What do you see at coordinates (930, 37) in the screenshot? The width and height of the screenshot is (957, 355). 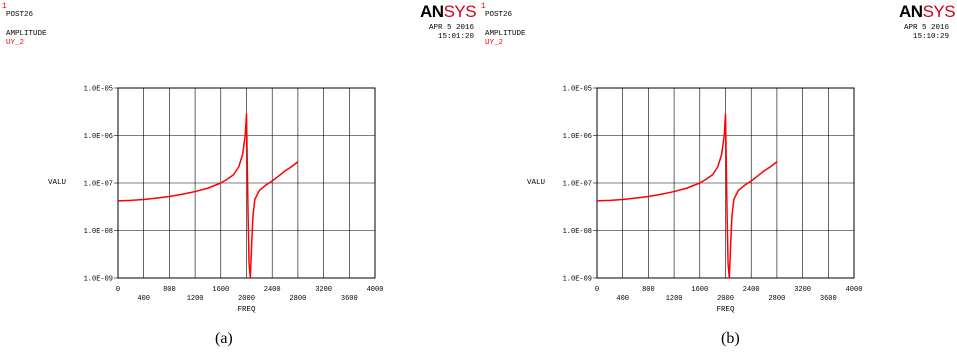 I see `timestamp-time: 15:10:29` at bounding box center [930, 37].